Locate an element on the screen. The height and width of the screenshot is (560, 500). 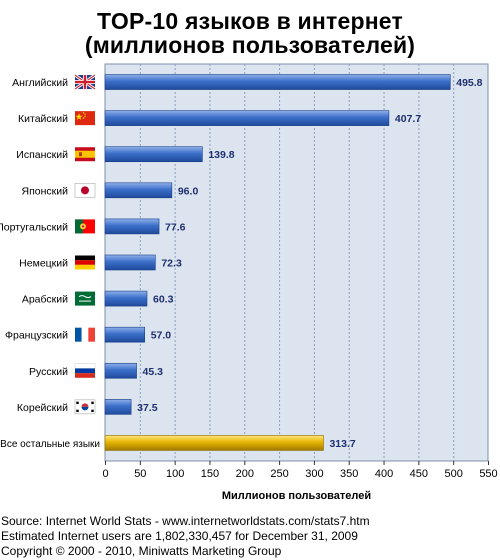
x-axis-label: Миллионов пользователей is located at coordinates (296, 496).